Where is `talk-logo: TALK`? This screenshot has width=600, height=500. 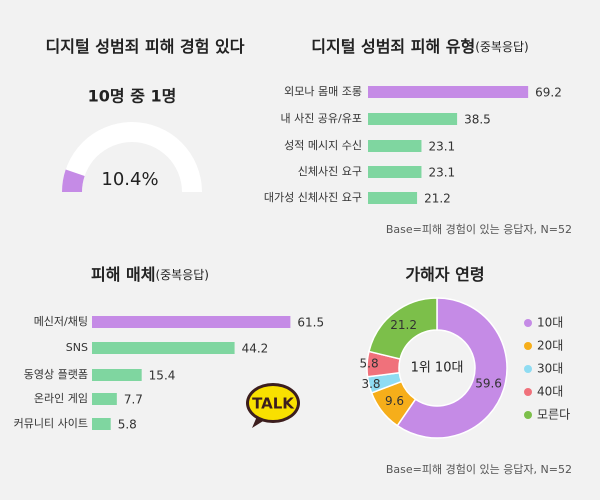 talk-logo: TALK is located at coordinates (273, 405).